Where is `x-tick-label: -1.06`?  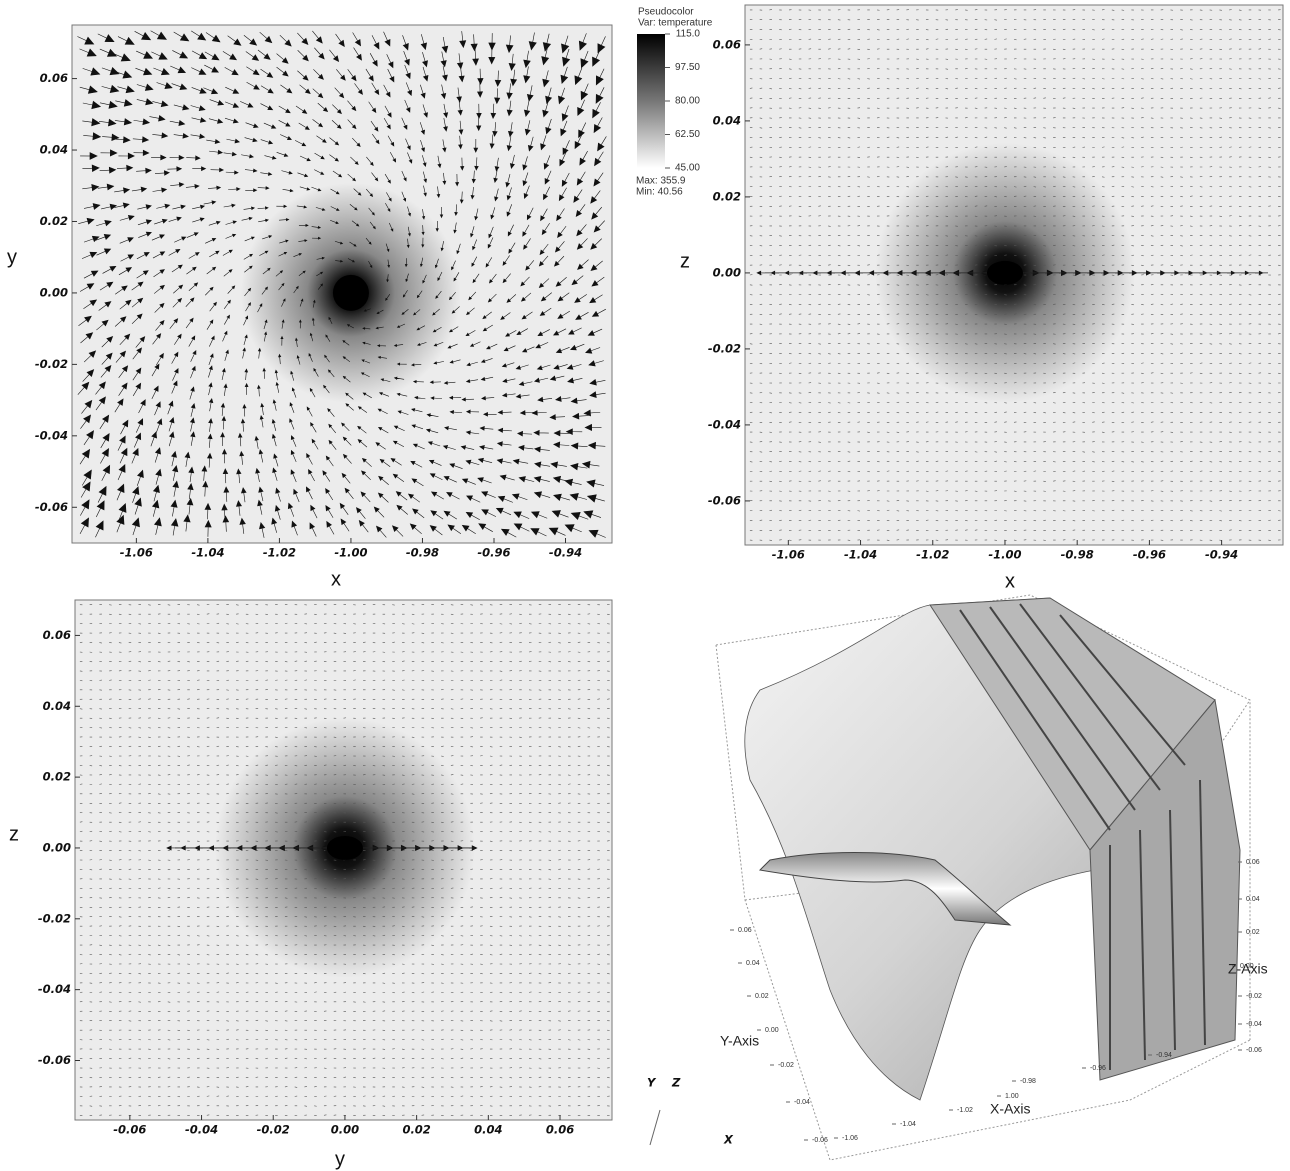 x-tick-label: -1.06 is located at coordinates (136, 553).